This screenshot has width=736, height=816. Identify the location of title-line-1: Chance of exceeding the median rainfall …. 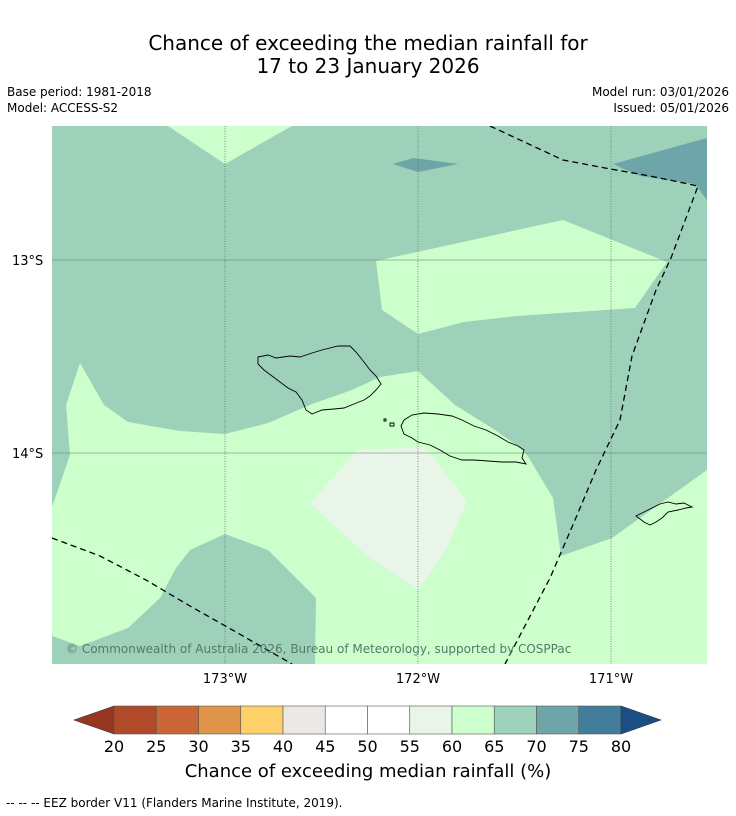
(368, 43).